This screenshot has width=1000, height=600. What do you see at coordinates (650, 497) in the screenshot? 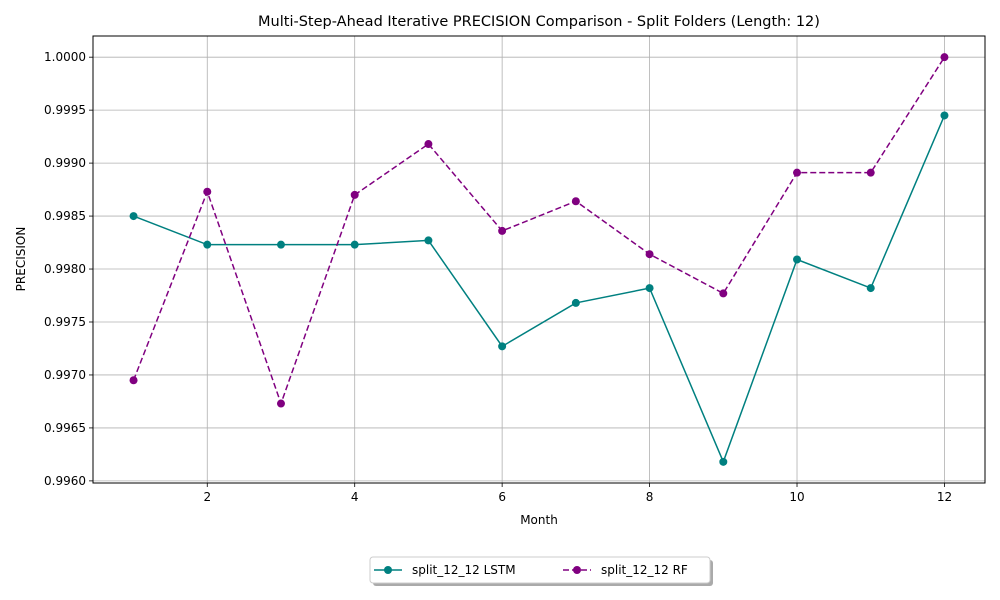
I see `x-tick-label: 8` at bounding box center [650, 497].